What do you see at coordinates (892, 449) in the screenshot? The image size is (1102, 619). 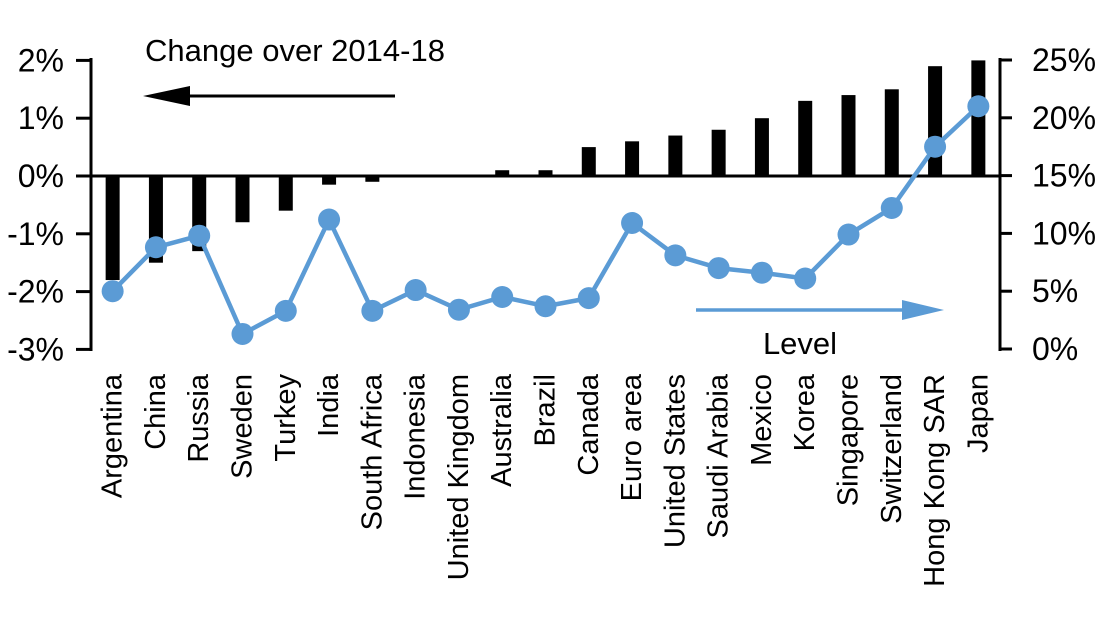 I see `category-label-switzerland: Switzerland` at bounding box center [892, 449].